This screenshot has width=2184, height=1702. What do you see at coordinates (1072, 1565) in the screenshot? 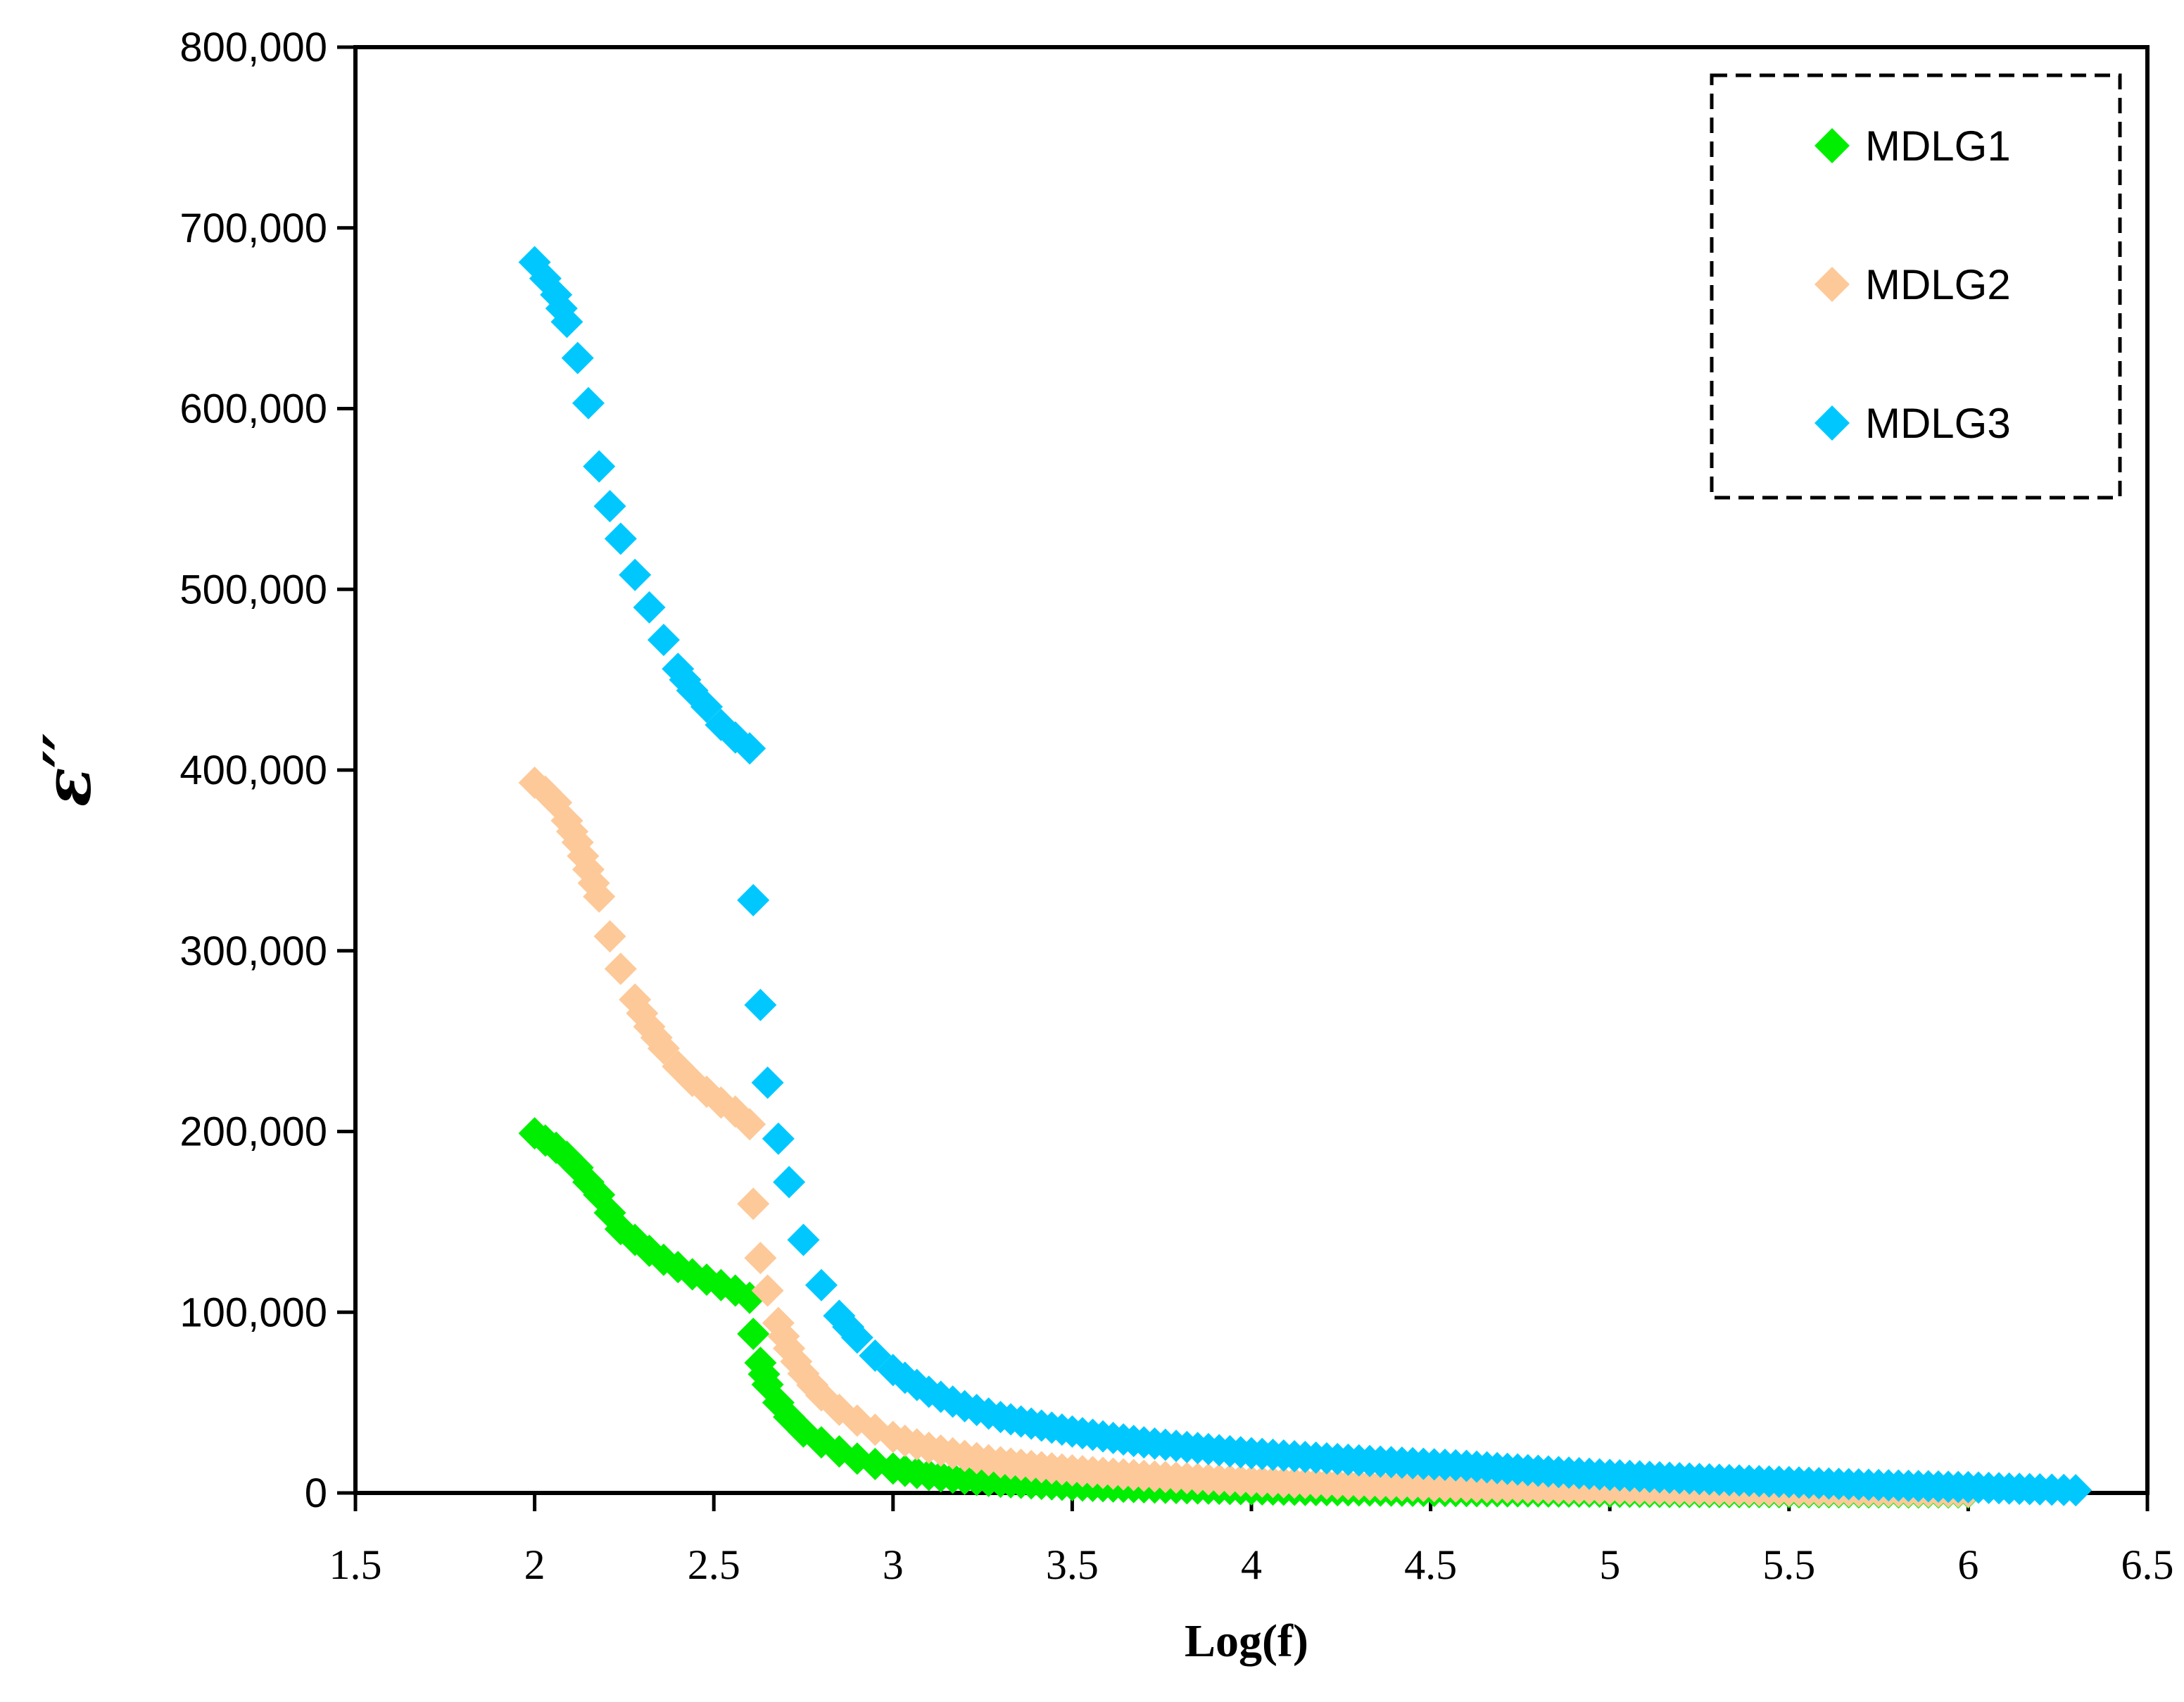
I see `x-tick-label: 3.5` at bounding box center [1072, 1565].